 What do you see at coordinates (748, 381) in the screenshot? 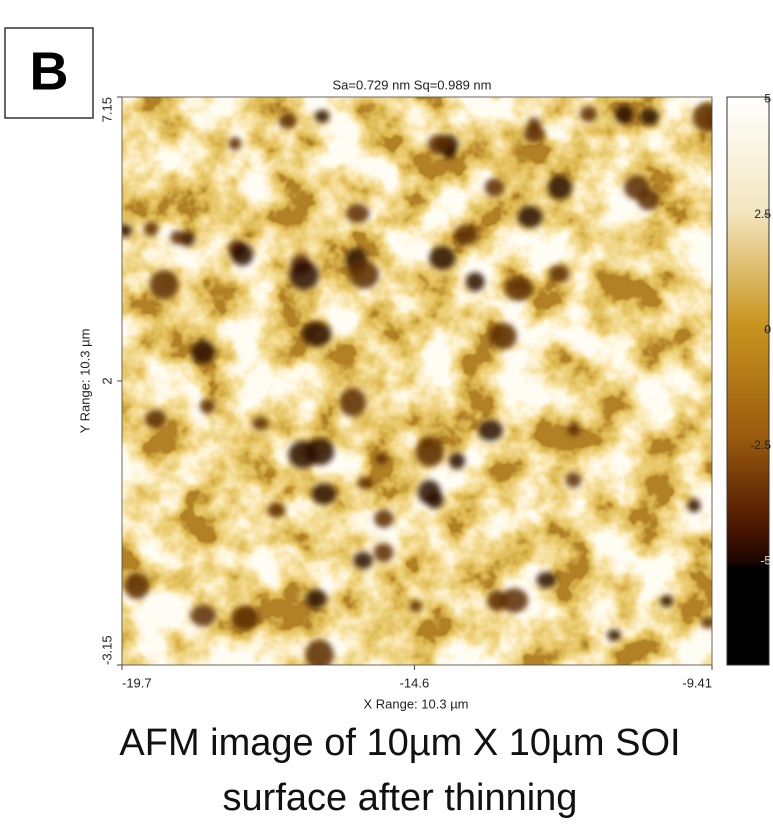
I see `colorbar` at bounding box center [748, 381].